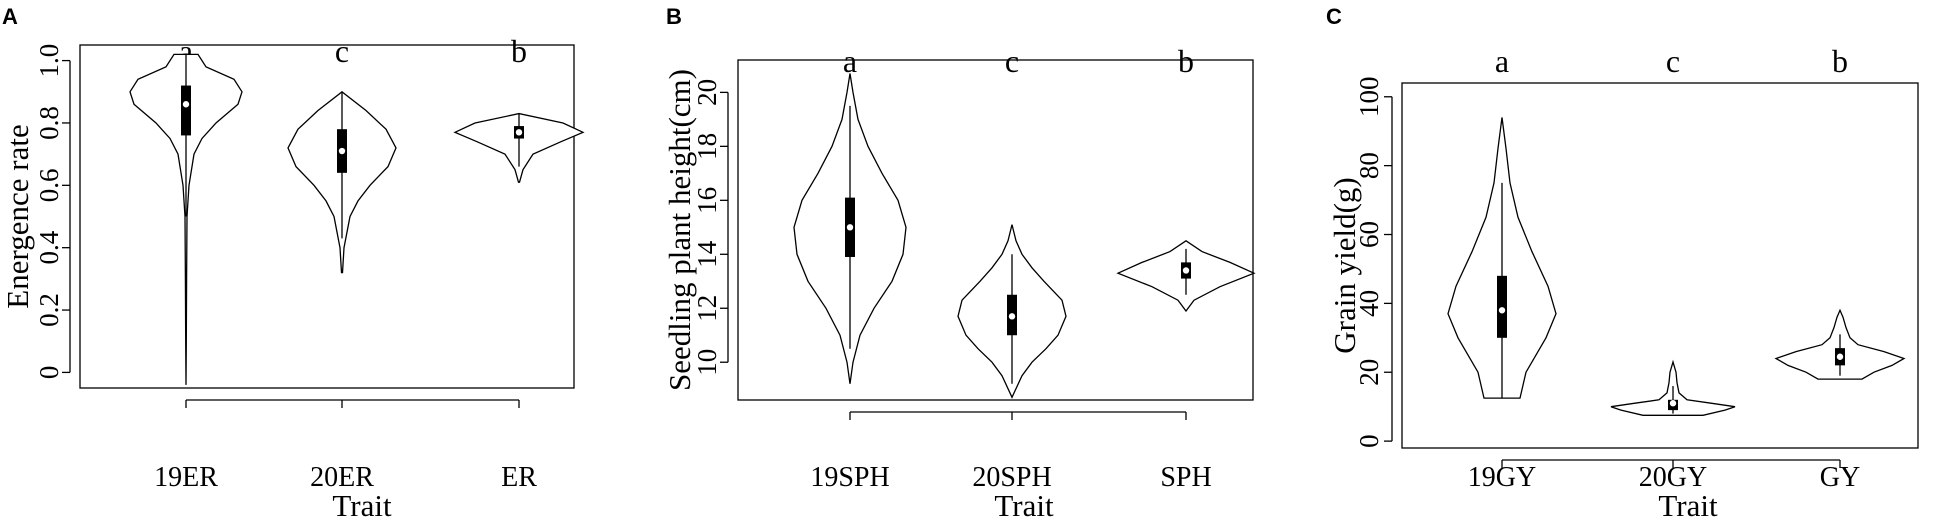 This screenshot has width=1943, height=523. I want to click on panel-letter: A, so click(10, 16).